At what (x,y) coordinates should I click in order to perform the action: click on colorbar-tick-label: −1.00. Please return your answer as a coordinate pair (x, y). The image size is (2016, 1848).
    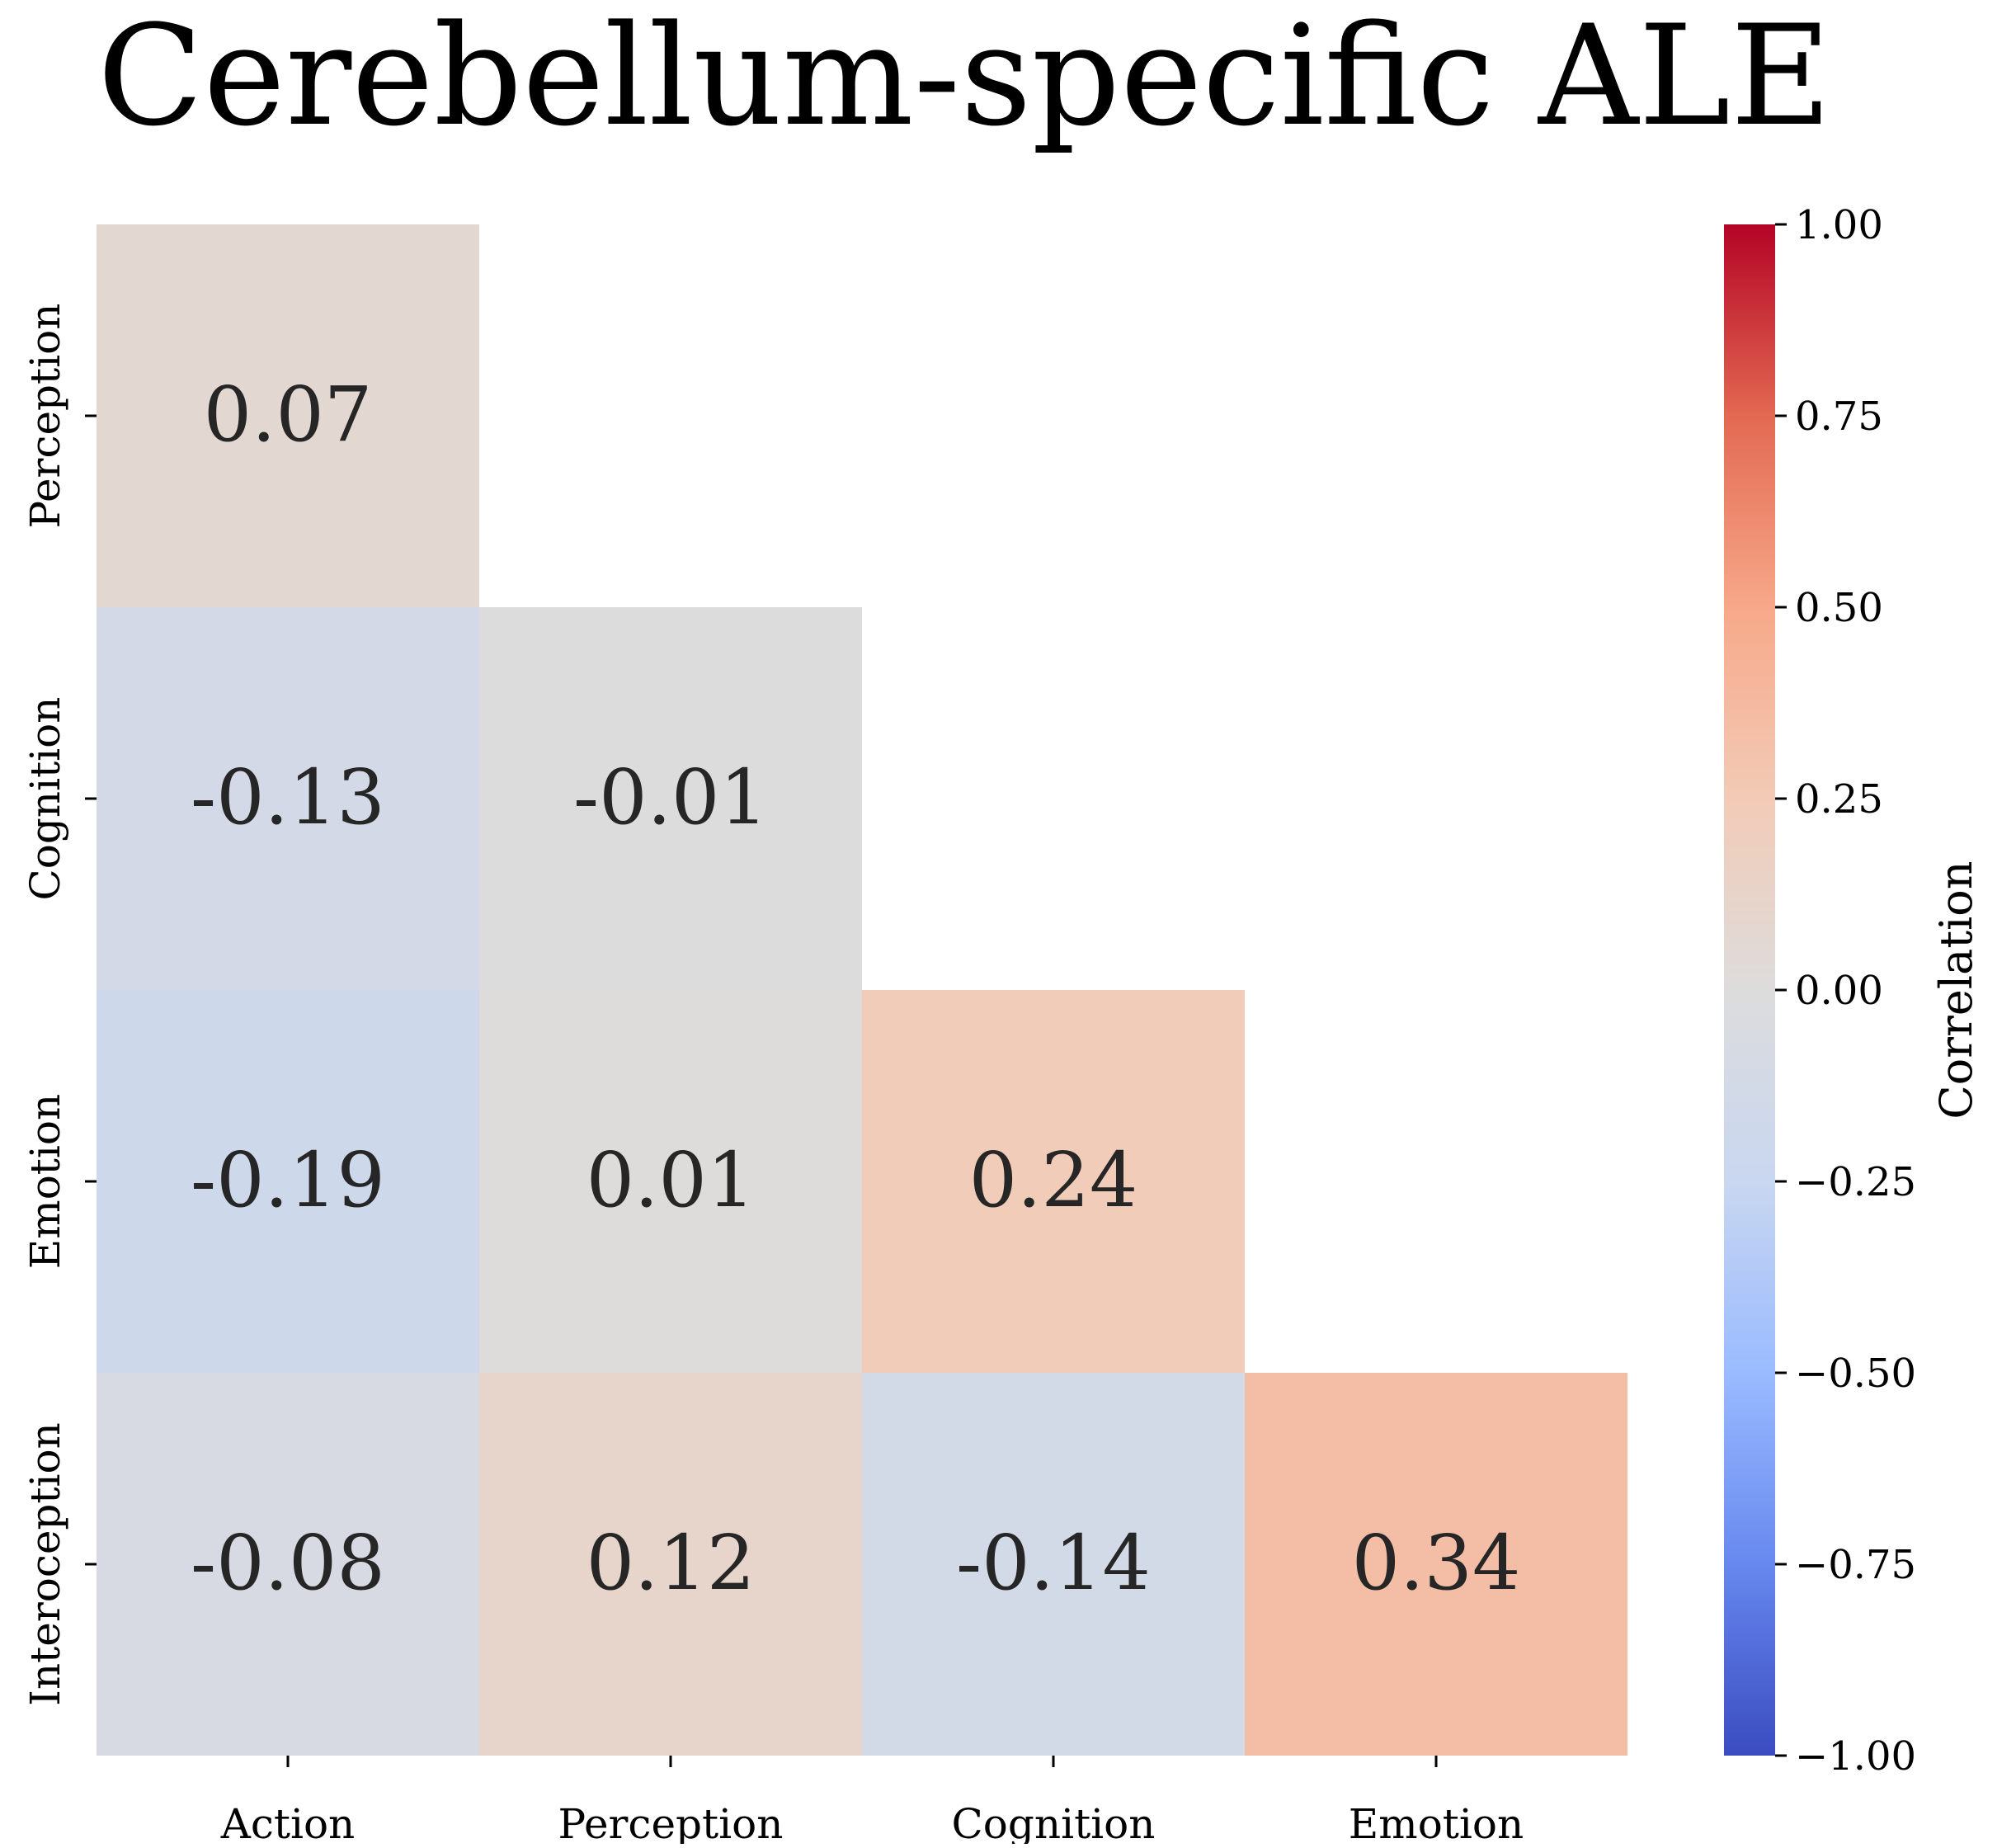
    Looking at the image, I should click on (1855, 1756).